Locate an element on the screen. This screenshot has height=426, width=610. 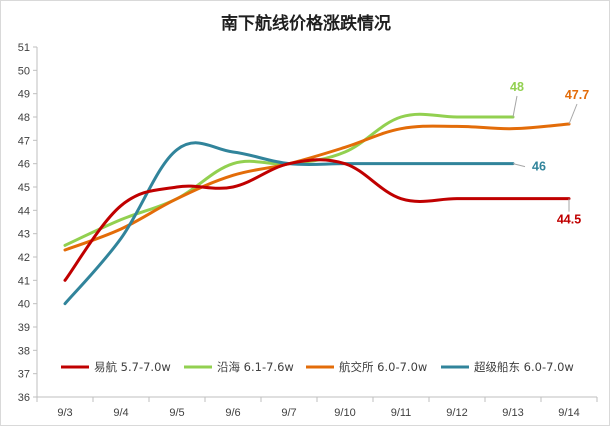
y-tick-label: 46 is located at coordinates (24, 165).